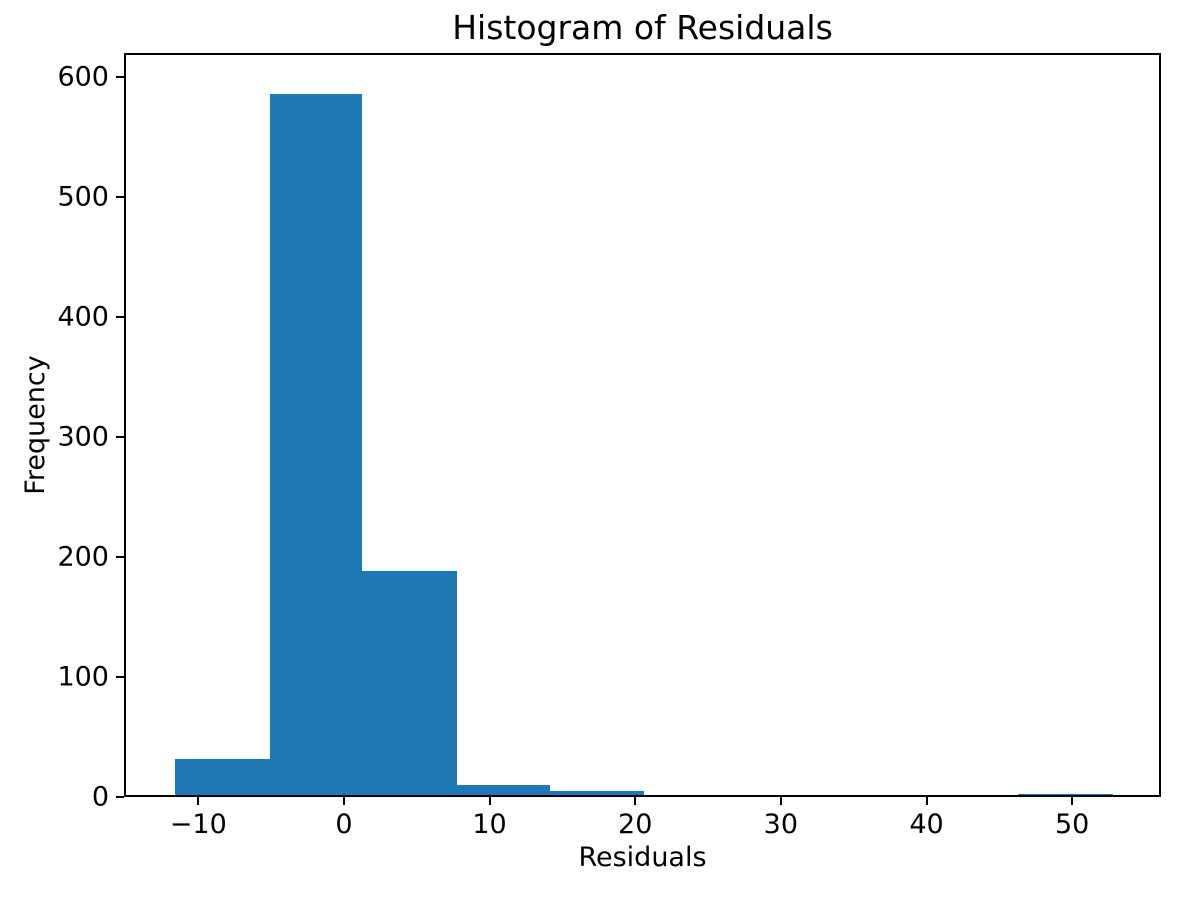 The width and height of the screenshot is (1186, 898). What do you see at coordinates (642, 27) in the screenshot?
I see `chart-title: Histogram of Residuals` at bounding box center [642, 27].